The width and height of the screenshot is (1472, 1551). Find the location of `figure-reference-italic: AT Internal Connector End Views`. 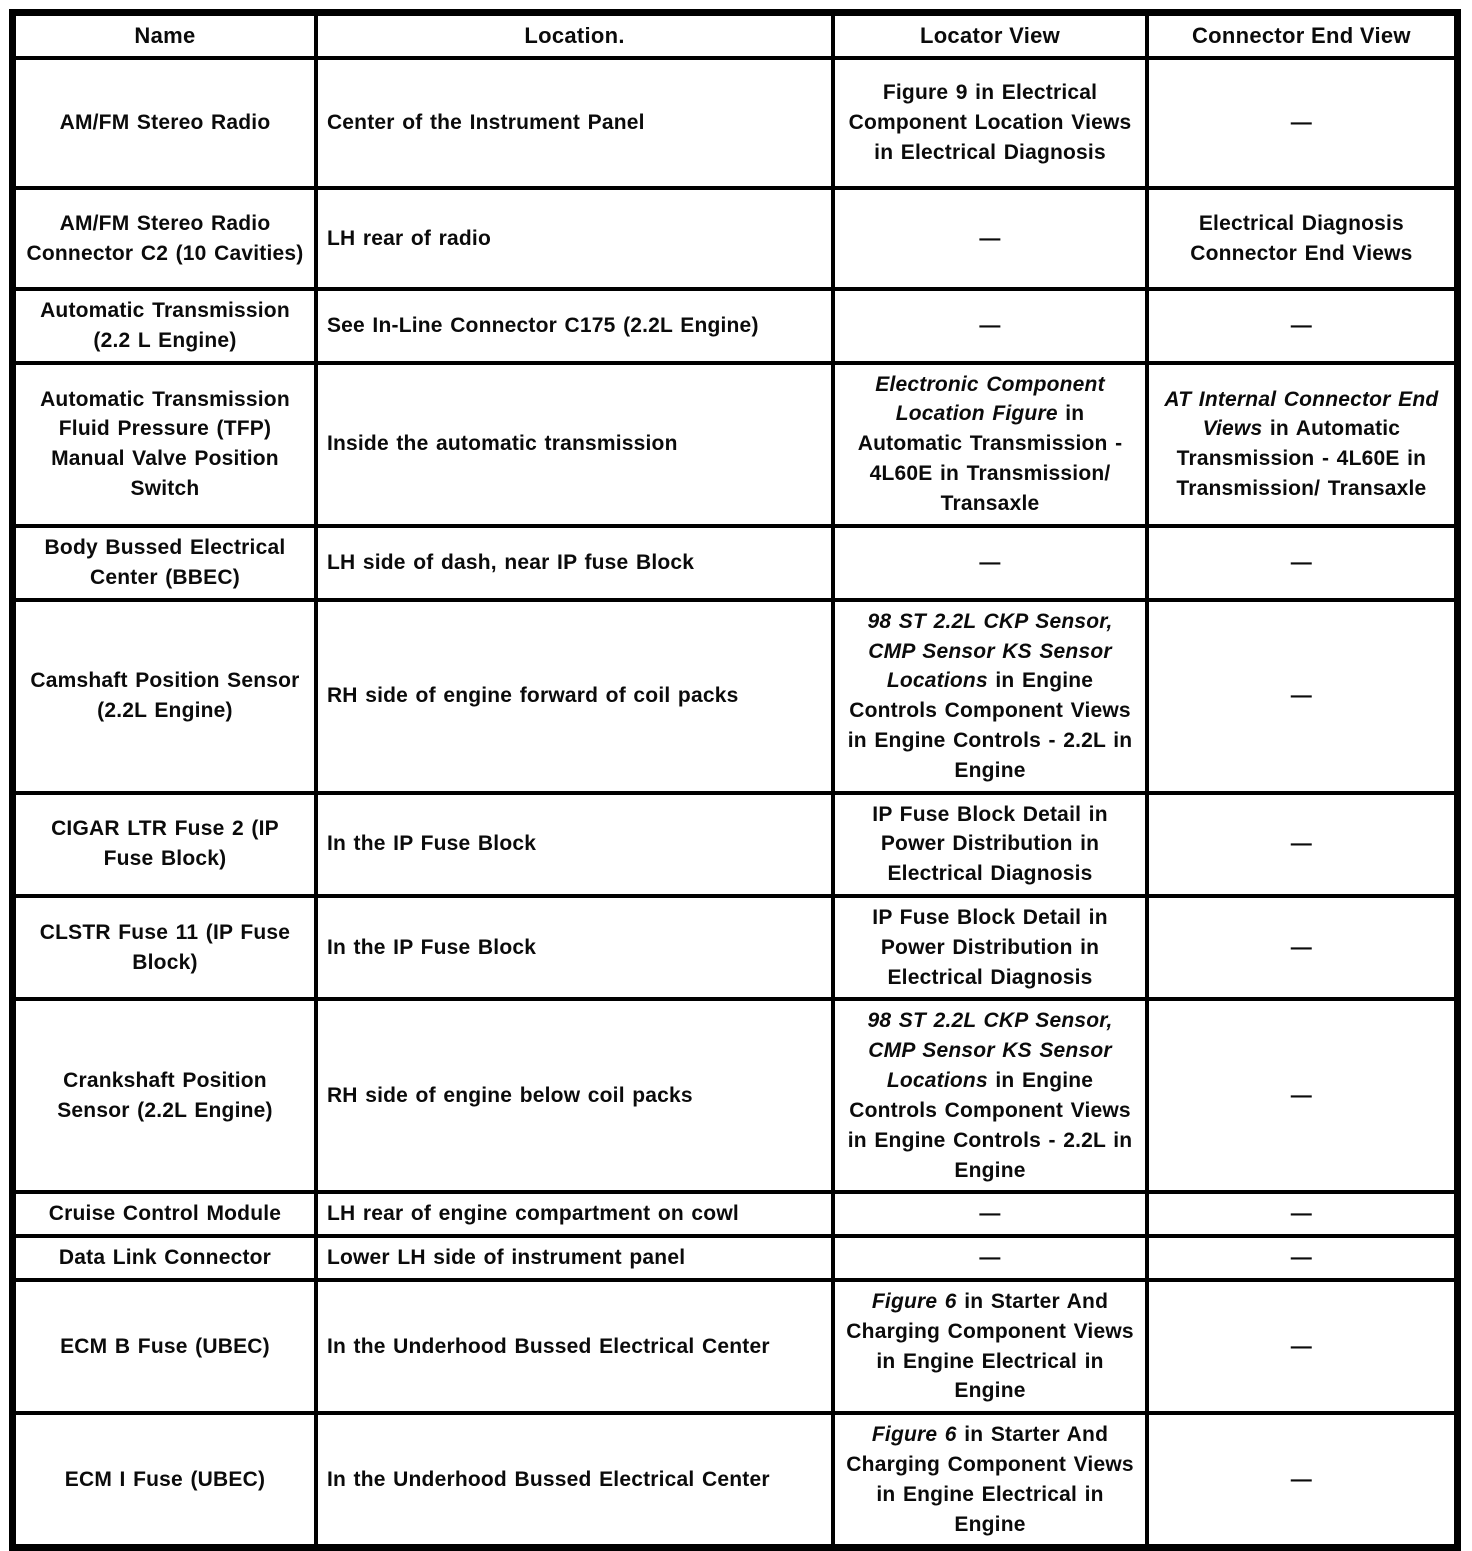

figure-reference-italic: AT Internal Connector End Views is located at coordinates (1301, 414).